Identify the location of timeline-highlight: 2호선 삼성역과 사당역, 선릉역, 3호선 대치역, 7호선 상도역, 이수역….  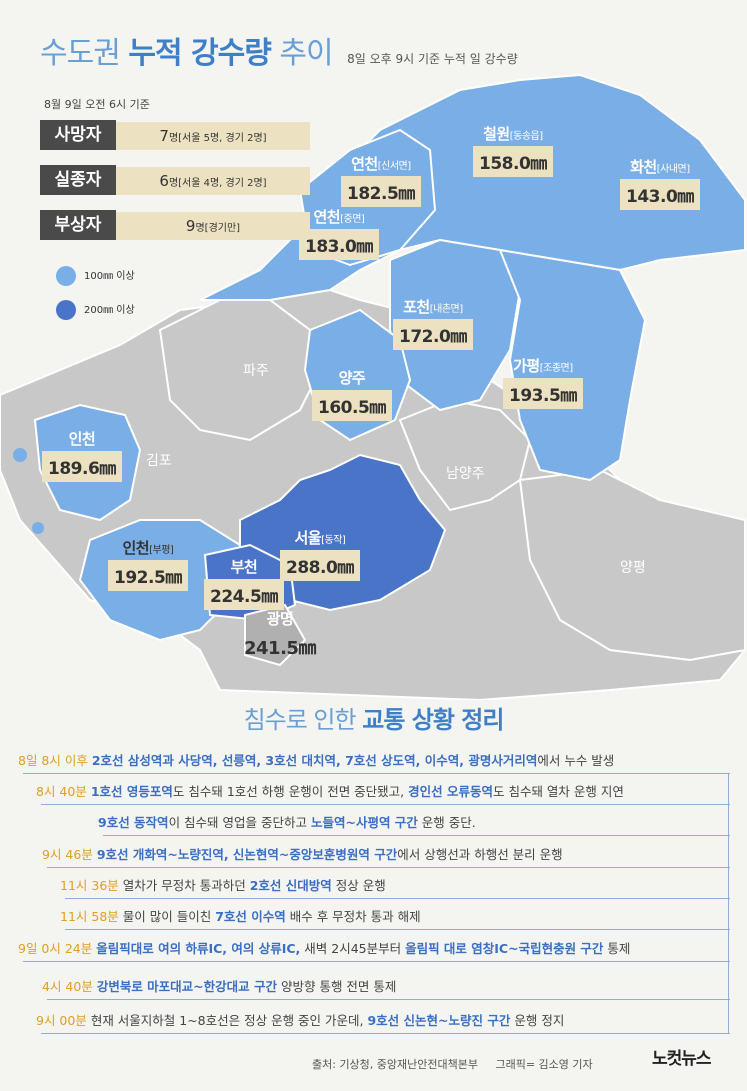
(314, 760).